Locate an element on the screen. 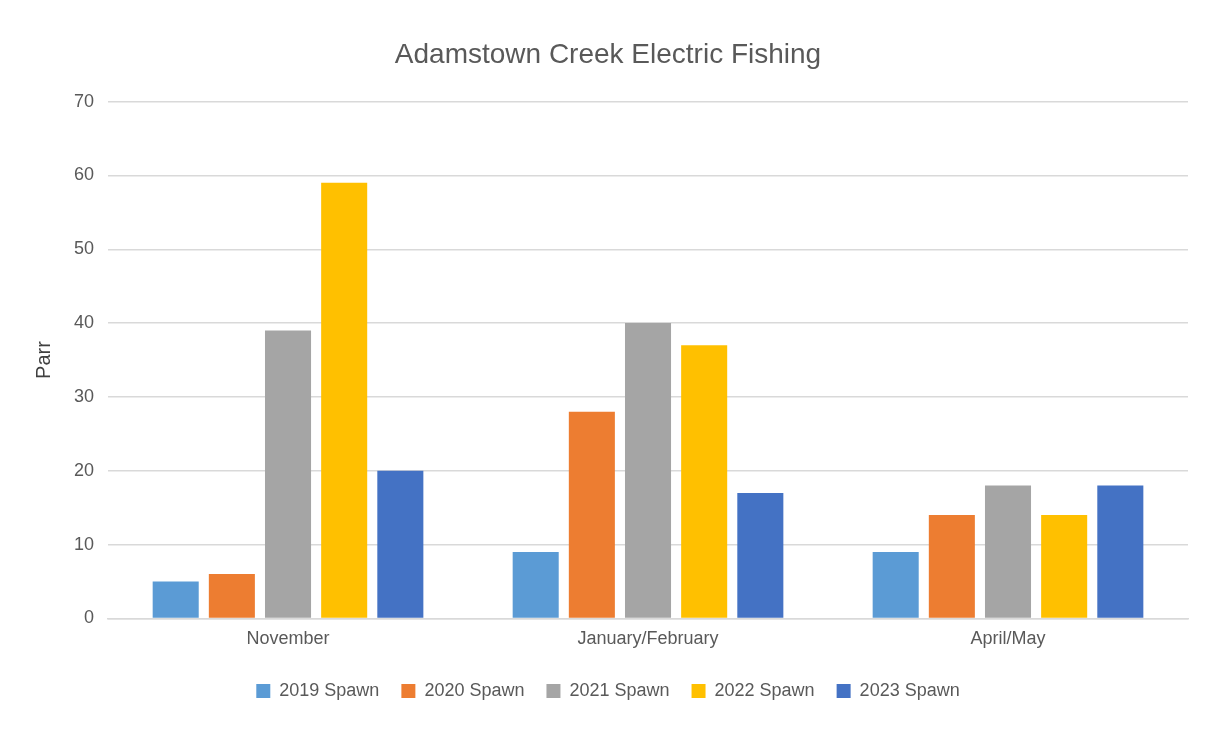  x-tick-label: November is located at coordinates (288, 638).